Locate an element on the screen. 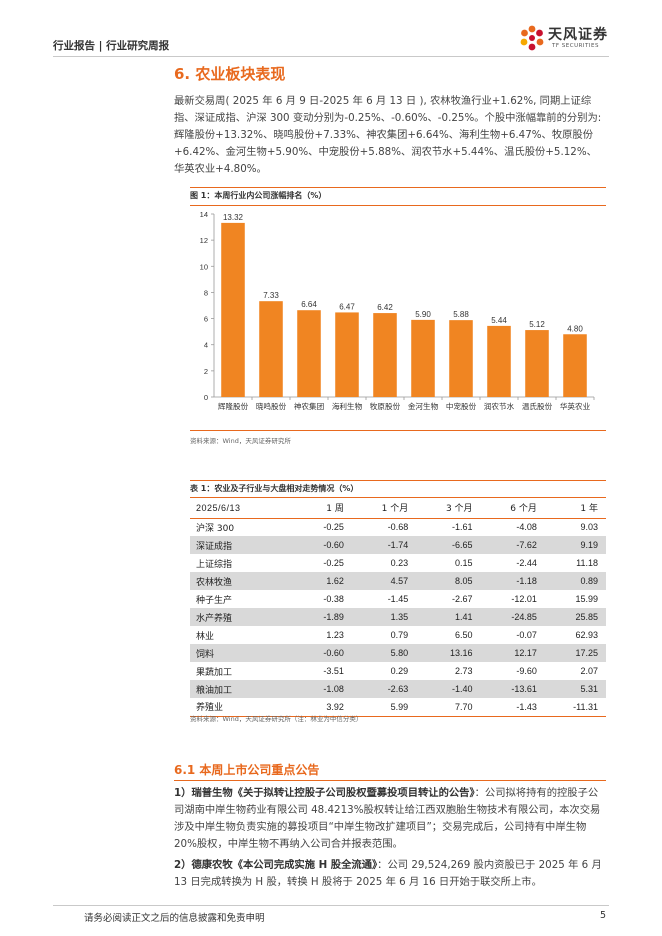 This screenshot has width=662, height=936. table-cell: 17.25 is located at coordinates (575, 653).